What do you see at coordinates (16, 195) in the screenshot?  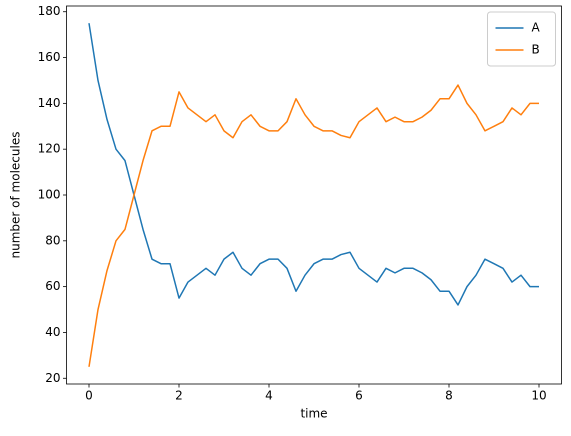 I see `y-axis-label: number of molecules` at bounding box center [16, 195].